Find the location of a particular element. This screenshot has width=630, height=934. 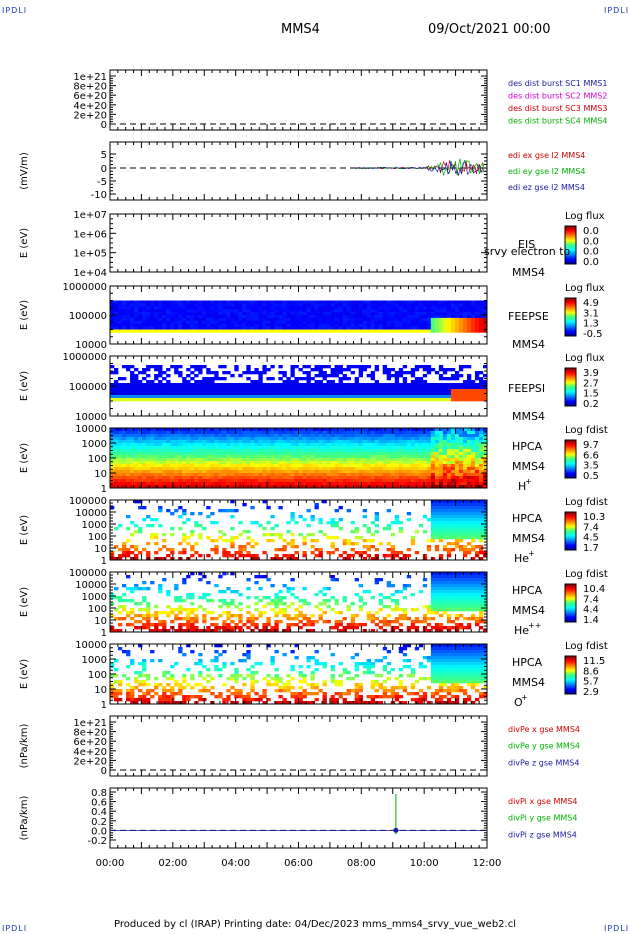

y-tick-label: 100000 is located at coordinates (88, 316).